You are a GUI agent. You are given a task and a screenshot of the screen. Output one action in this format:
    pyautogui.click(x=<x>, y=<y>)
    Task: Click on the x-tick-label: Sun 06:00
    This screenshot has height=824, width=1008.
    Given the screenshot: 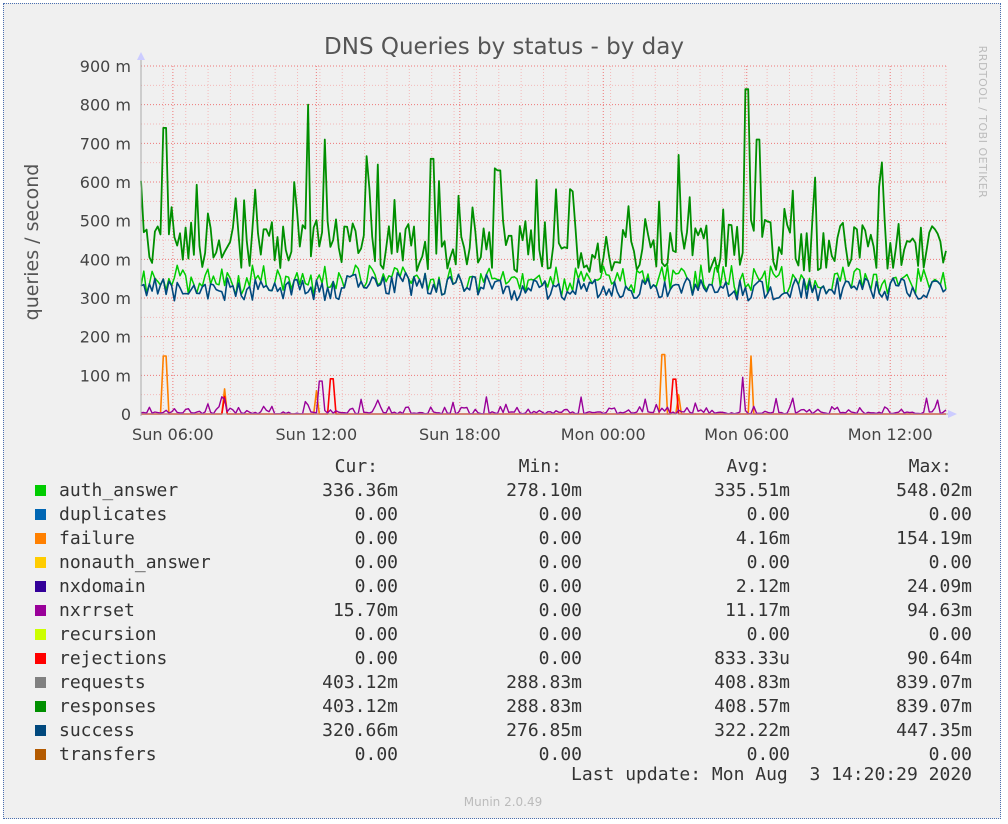 What is the action you would take?
    pyautogui.click(x=173, y=434)
    